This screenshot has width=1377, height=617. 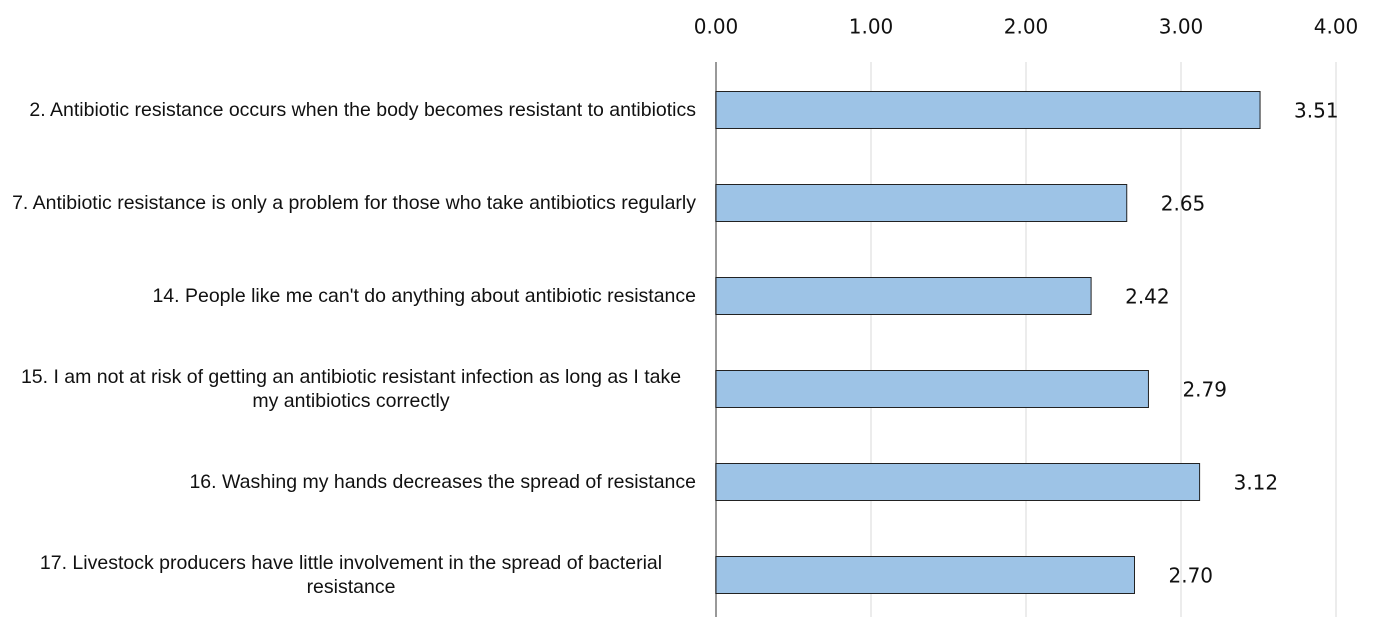 What do you see at coordinates (1204, 390) in the screenshot?
I see `value-label: 2.79` at bounding box center [1204, 390].